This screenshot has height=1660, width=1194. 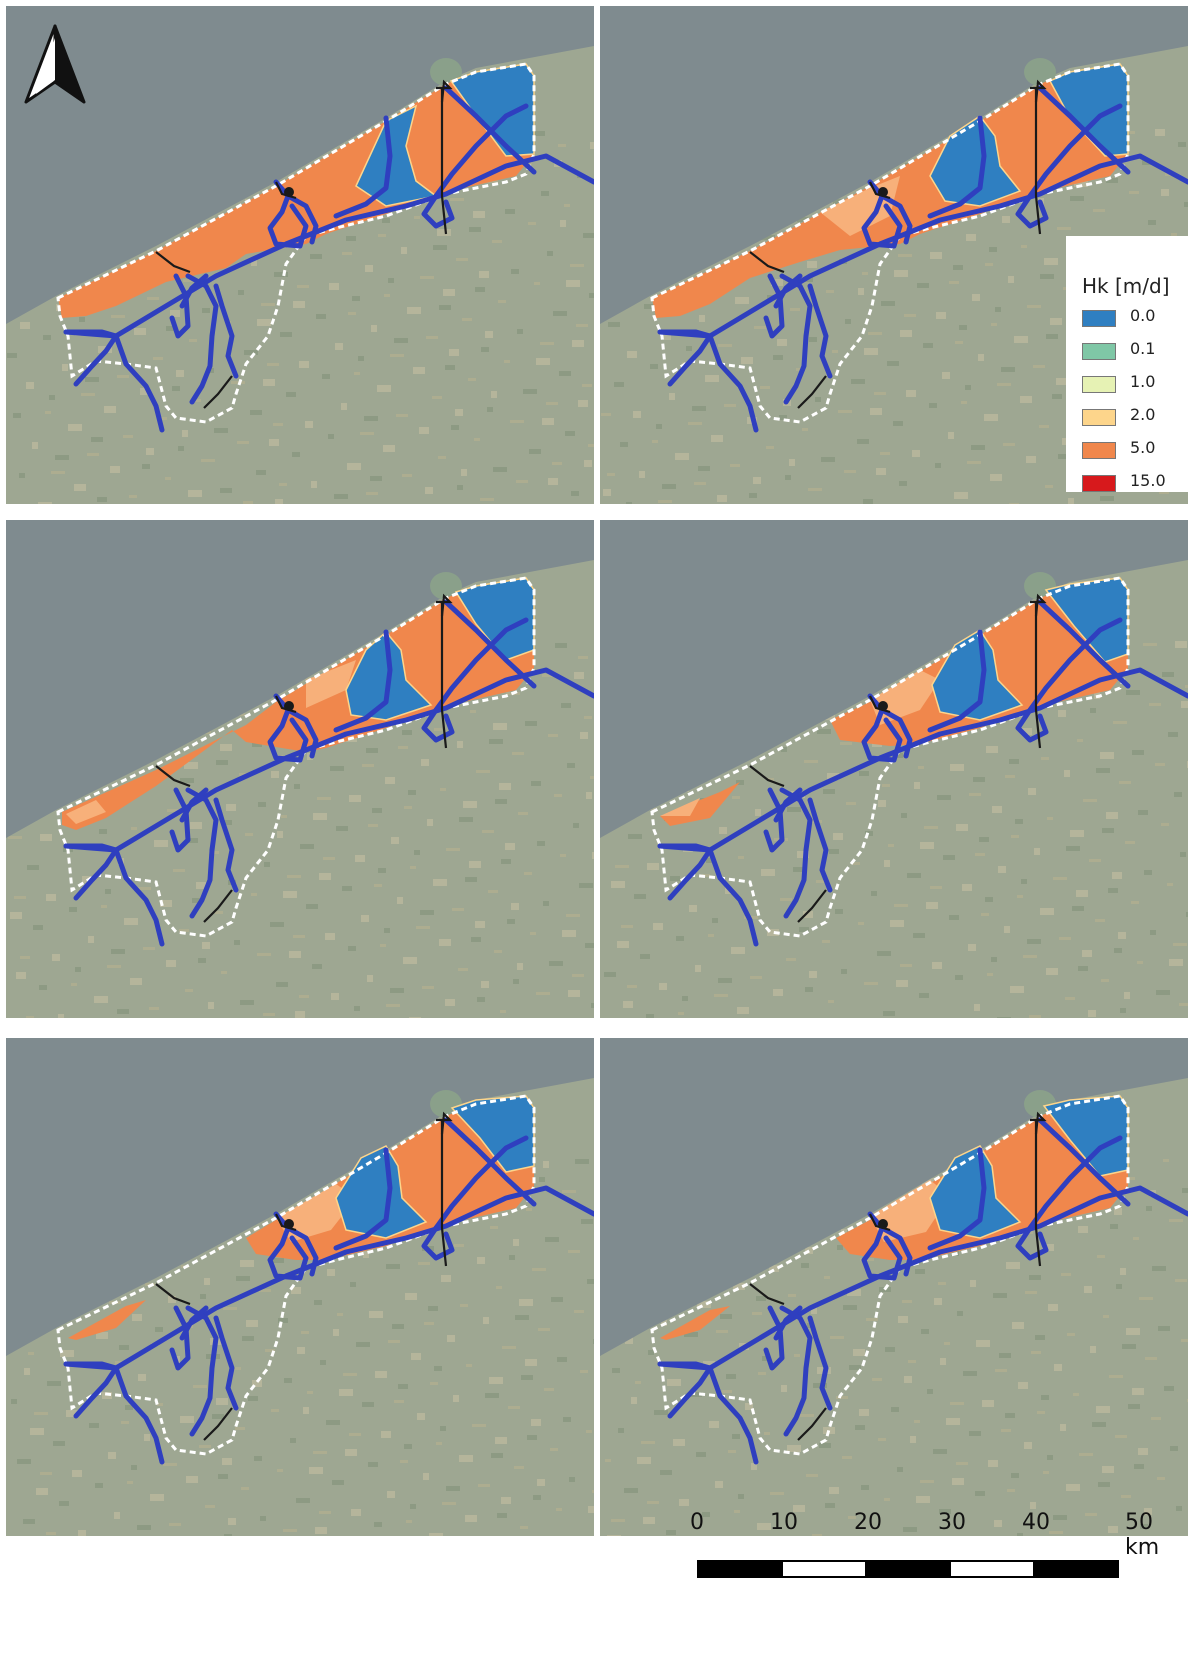 I want to click on scale-segment, so click(x=992, y=1569).